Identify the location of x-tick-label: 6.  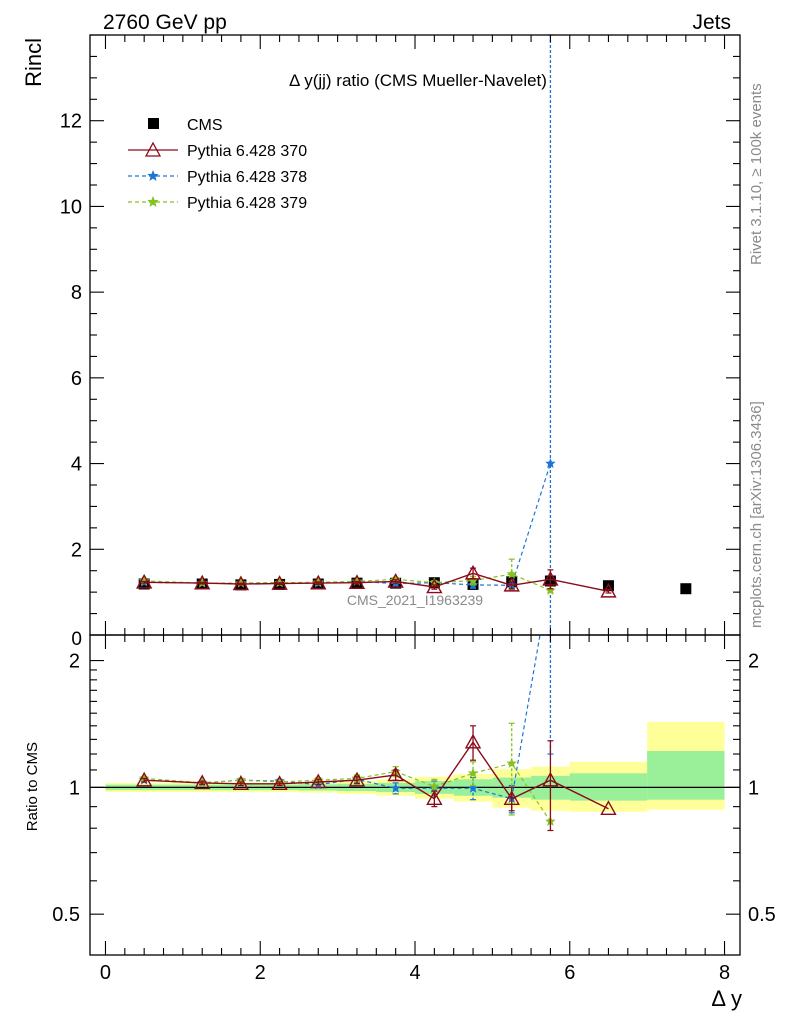
(569, 973).